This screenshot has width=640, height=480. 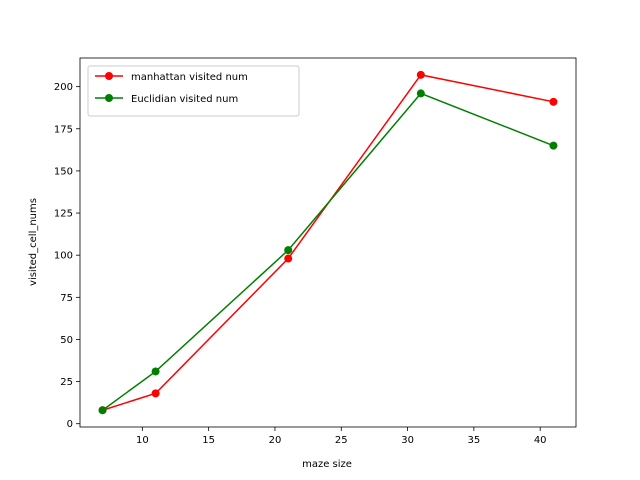 I want to click on x-tick-label: 25, so click(x=341, y=440).